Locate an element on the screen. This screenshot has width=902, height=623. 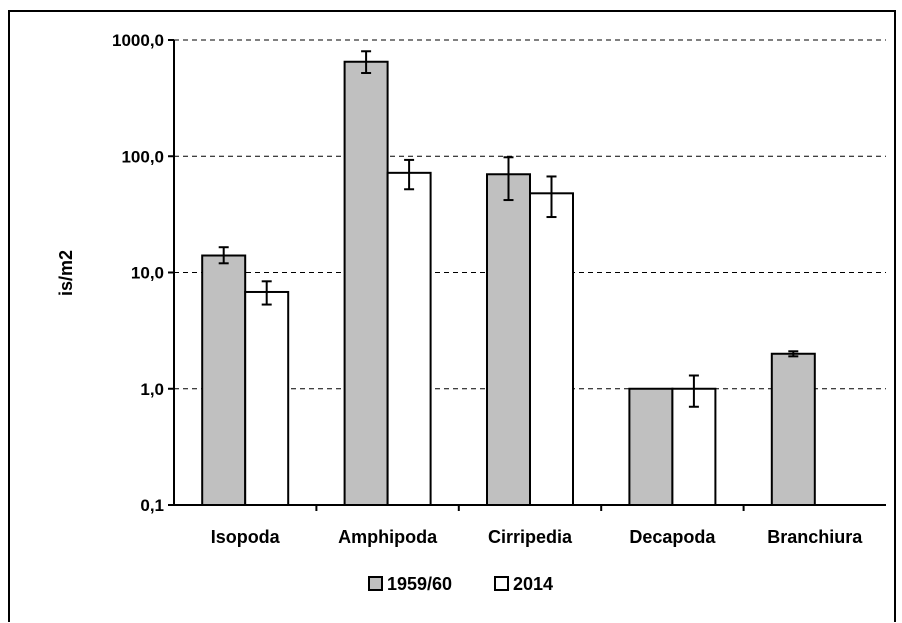
category-label: Decapoda is located at coordinates (672, 537).